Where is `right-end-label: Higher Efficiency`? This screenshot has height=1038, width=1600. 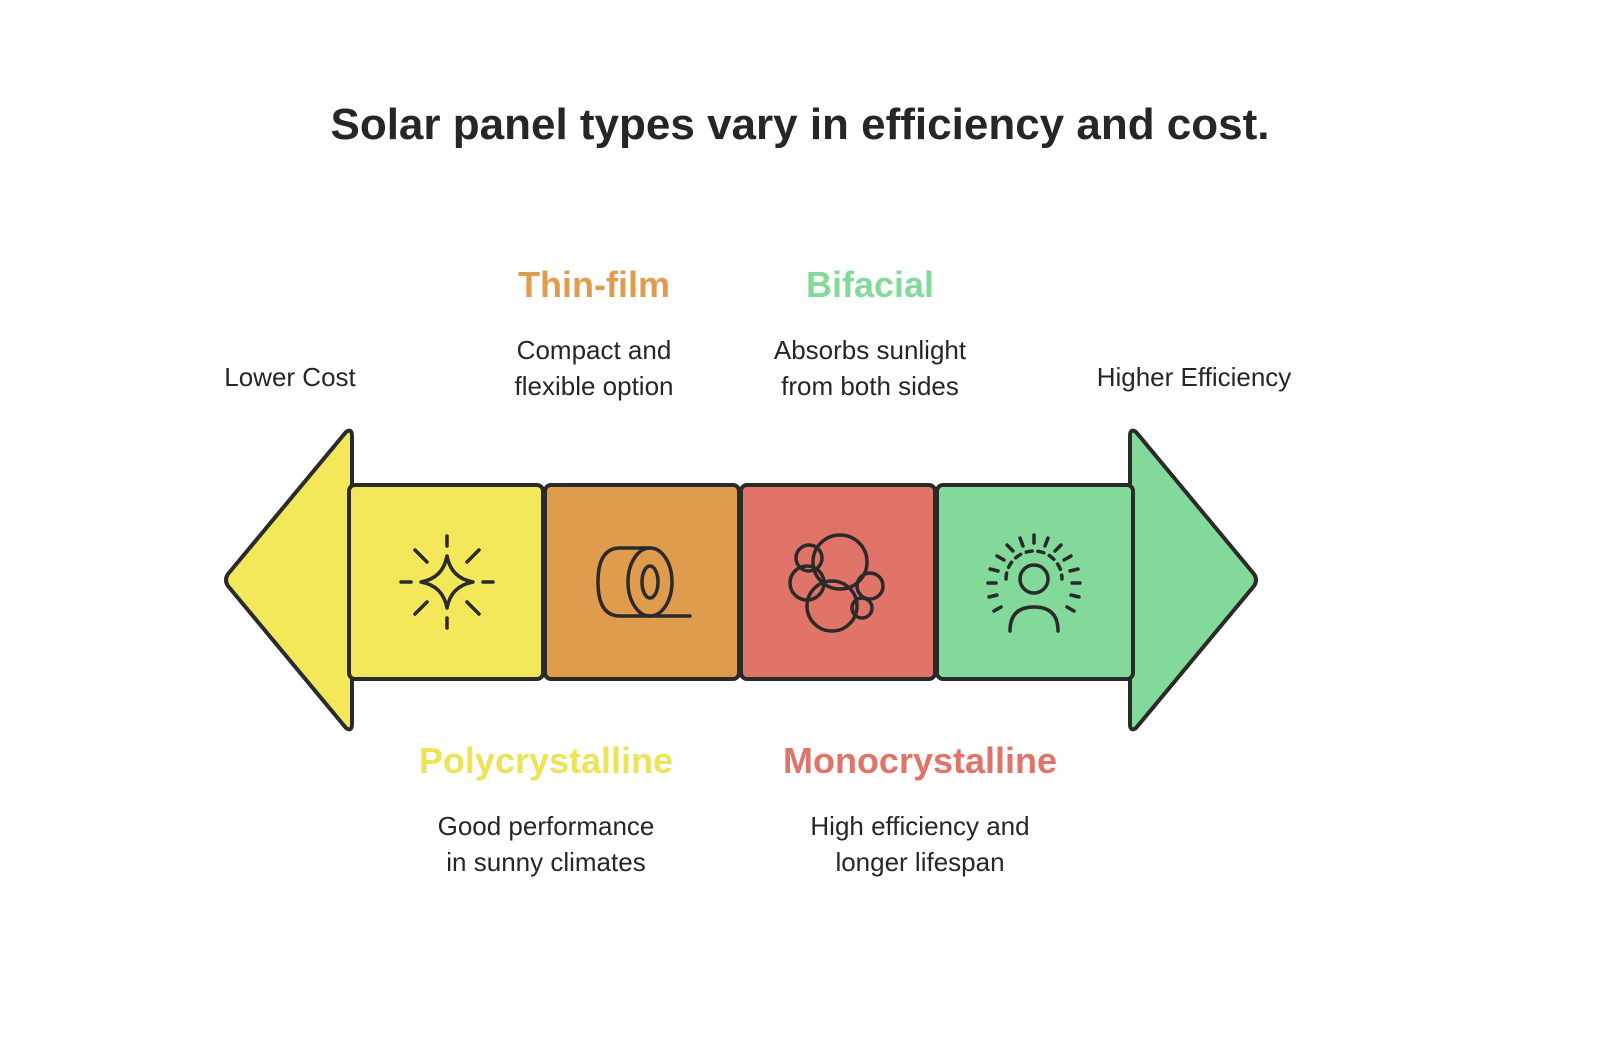 right-end-label: Higher Efficiency is located at coordinates (1194, 377).